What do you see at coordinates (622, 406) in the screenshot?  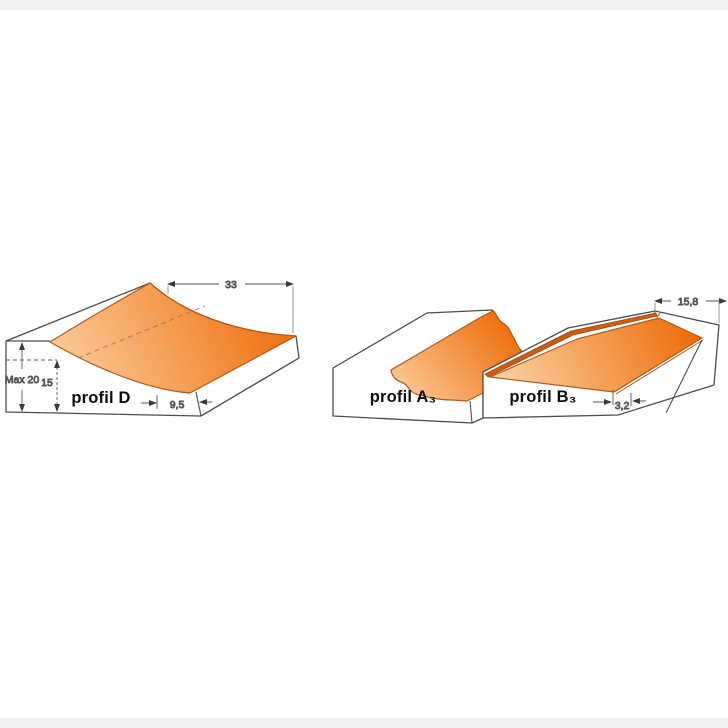 I see `dim-32-text: 3,2` at bounding box center [622, 406].